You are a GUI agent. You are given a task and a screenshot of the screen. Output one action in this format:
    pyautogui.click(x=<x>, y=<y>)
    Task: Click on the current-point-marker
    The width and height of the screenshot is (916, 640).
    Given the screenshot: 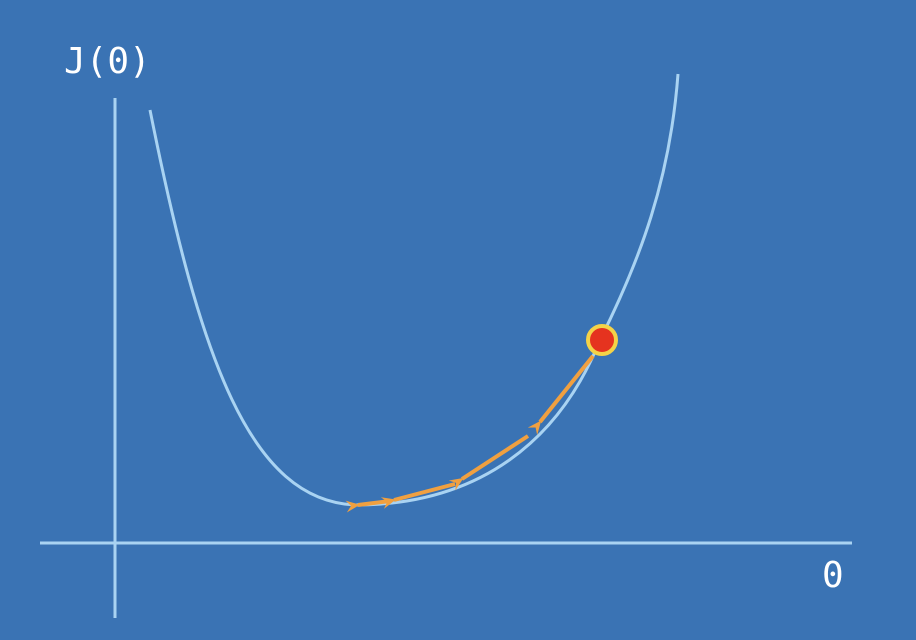 What is the action you would take?
    pyautogui.click(x=602, y=340)
    